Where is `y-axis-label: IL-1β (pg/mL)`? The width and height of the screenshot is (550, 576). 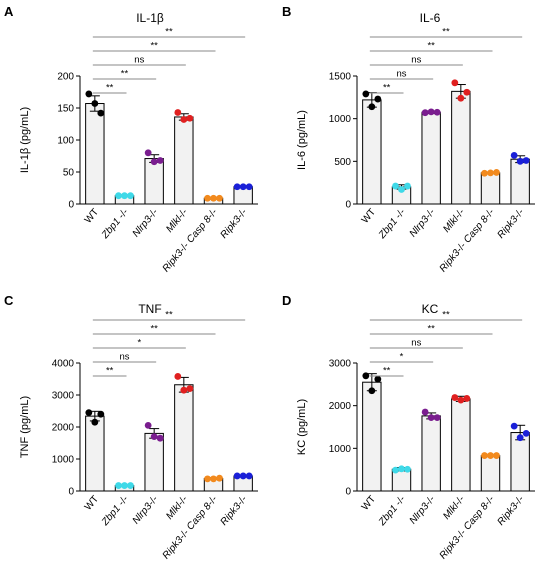 y-axis-label: IL-1β (pg/mL) is located at coordinates (25, 140).